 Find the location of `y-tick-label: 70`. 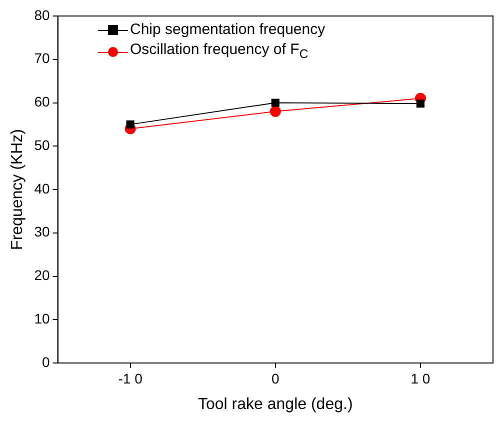

y-tick-label: 70 is located at coordinates (42, 58).